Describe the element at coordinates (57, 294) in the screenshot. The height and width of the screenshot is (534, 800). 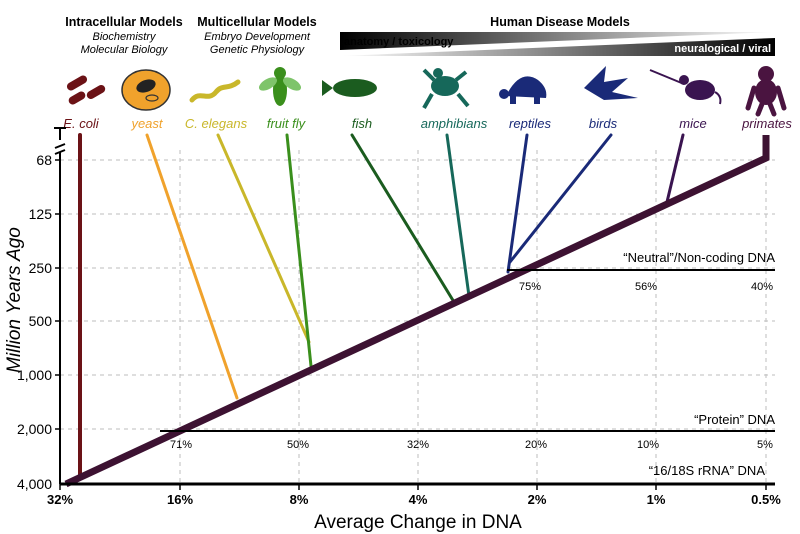
I see `y-axis-ticks` at that location.